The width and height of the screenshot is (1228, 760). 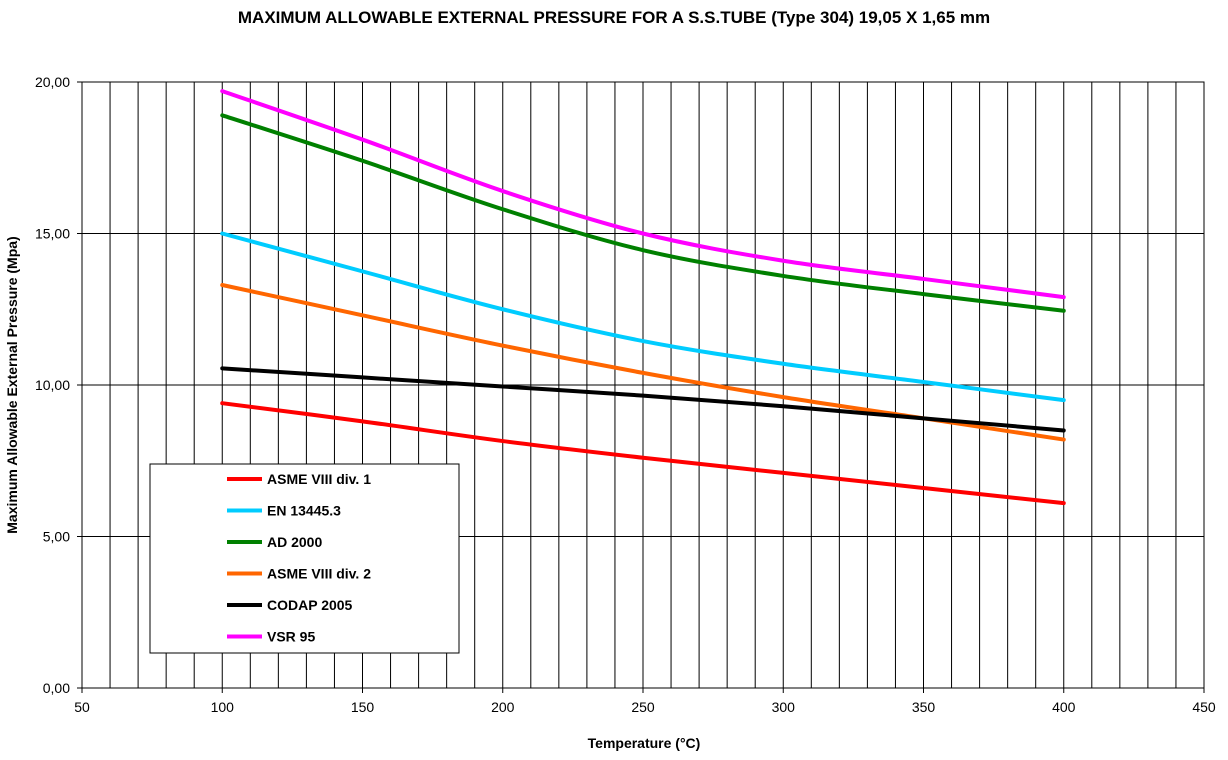 What do you see at coordinates (56, 688) in the screenshot?
I see `y-tick-label: 0,00` at bounding box center [56, 688].